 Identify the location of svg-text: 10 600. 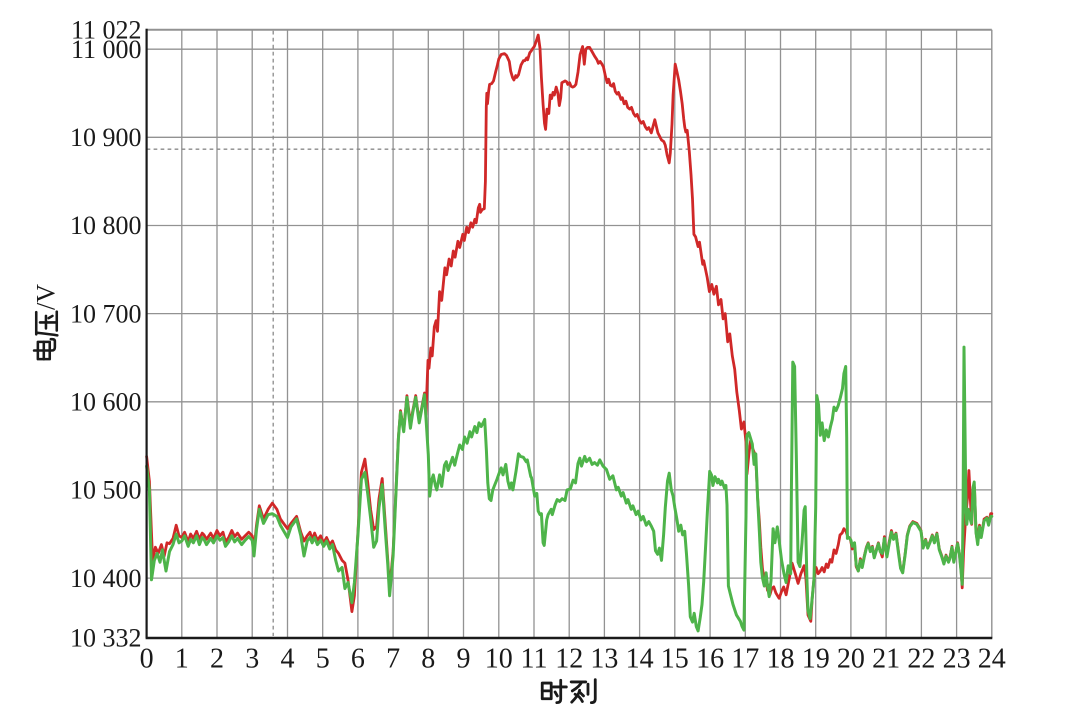
(106, 402).